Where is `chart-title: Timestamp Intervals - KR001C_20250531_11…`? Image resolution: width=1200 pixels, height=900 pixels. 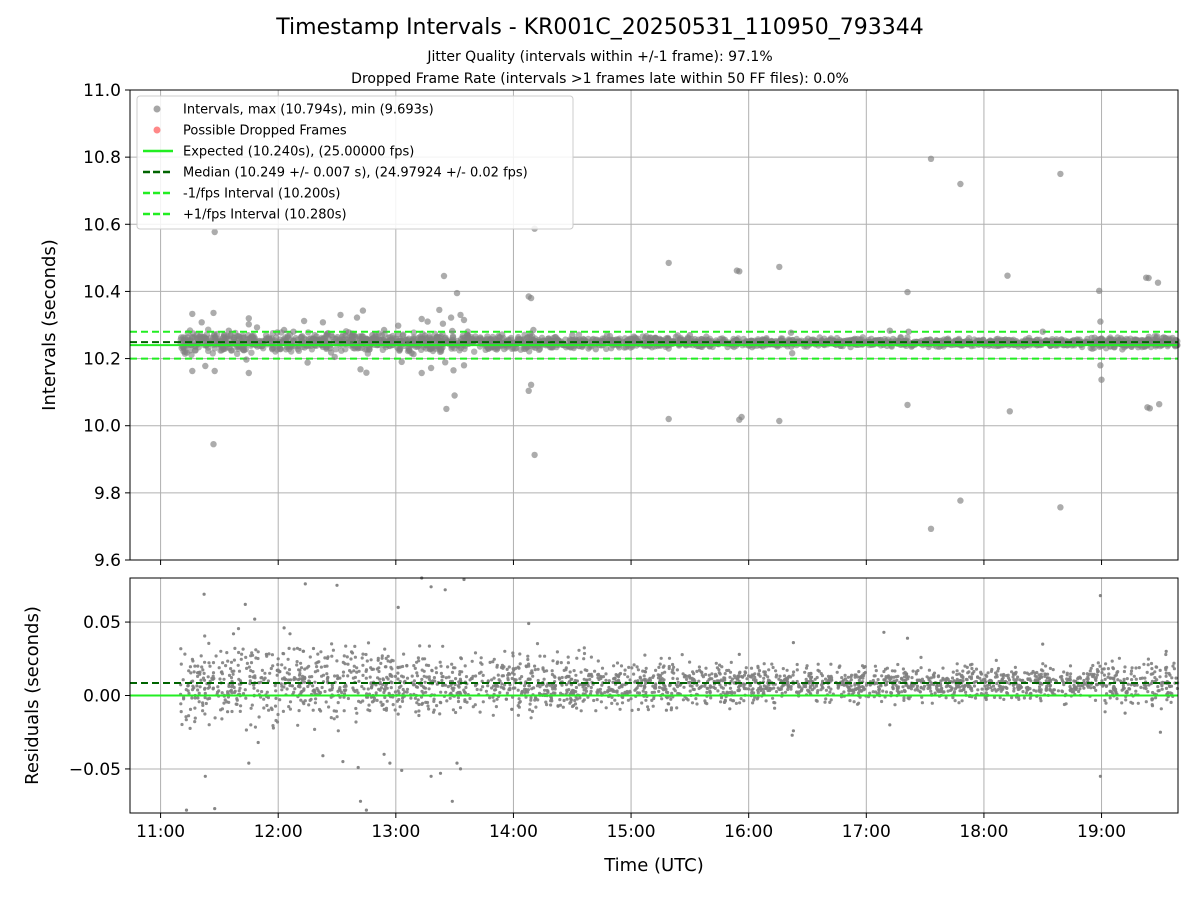 chart-title: Timestamp Intervals - KR001C_20250531_11… is located at coordinates (600, 27).